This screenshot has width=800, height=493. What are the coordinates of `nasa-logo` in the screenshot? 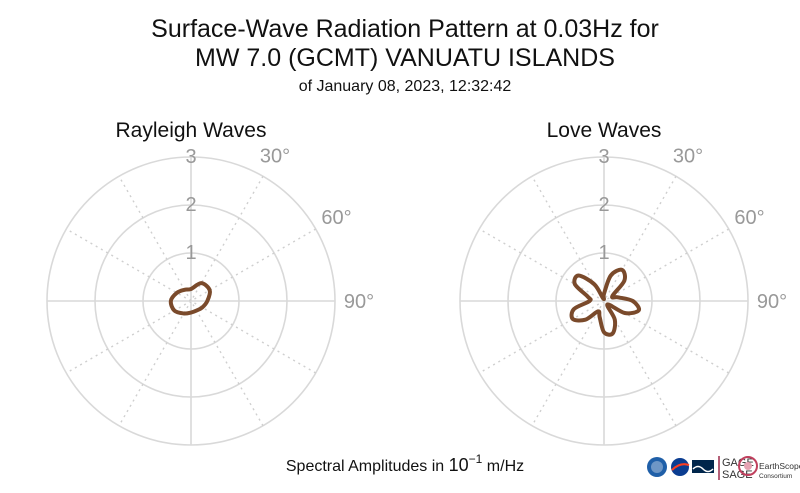 It's located at (680, 467).